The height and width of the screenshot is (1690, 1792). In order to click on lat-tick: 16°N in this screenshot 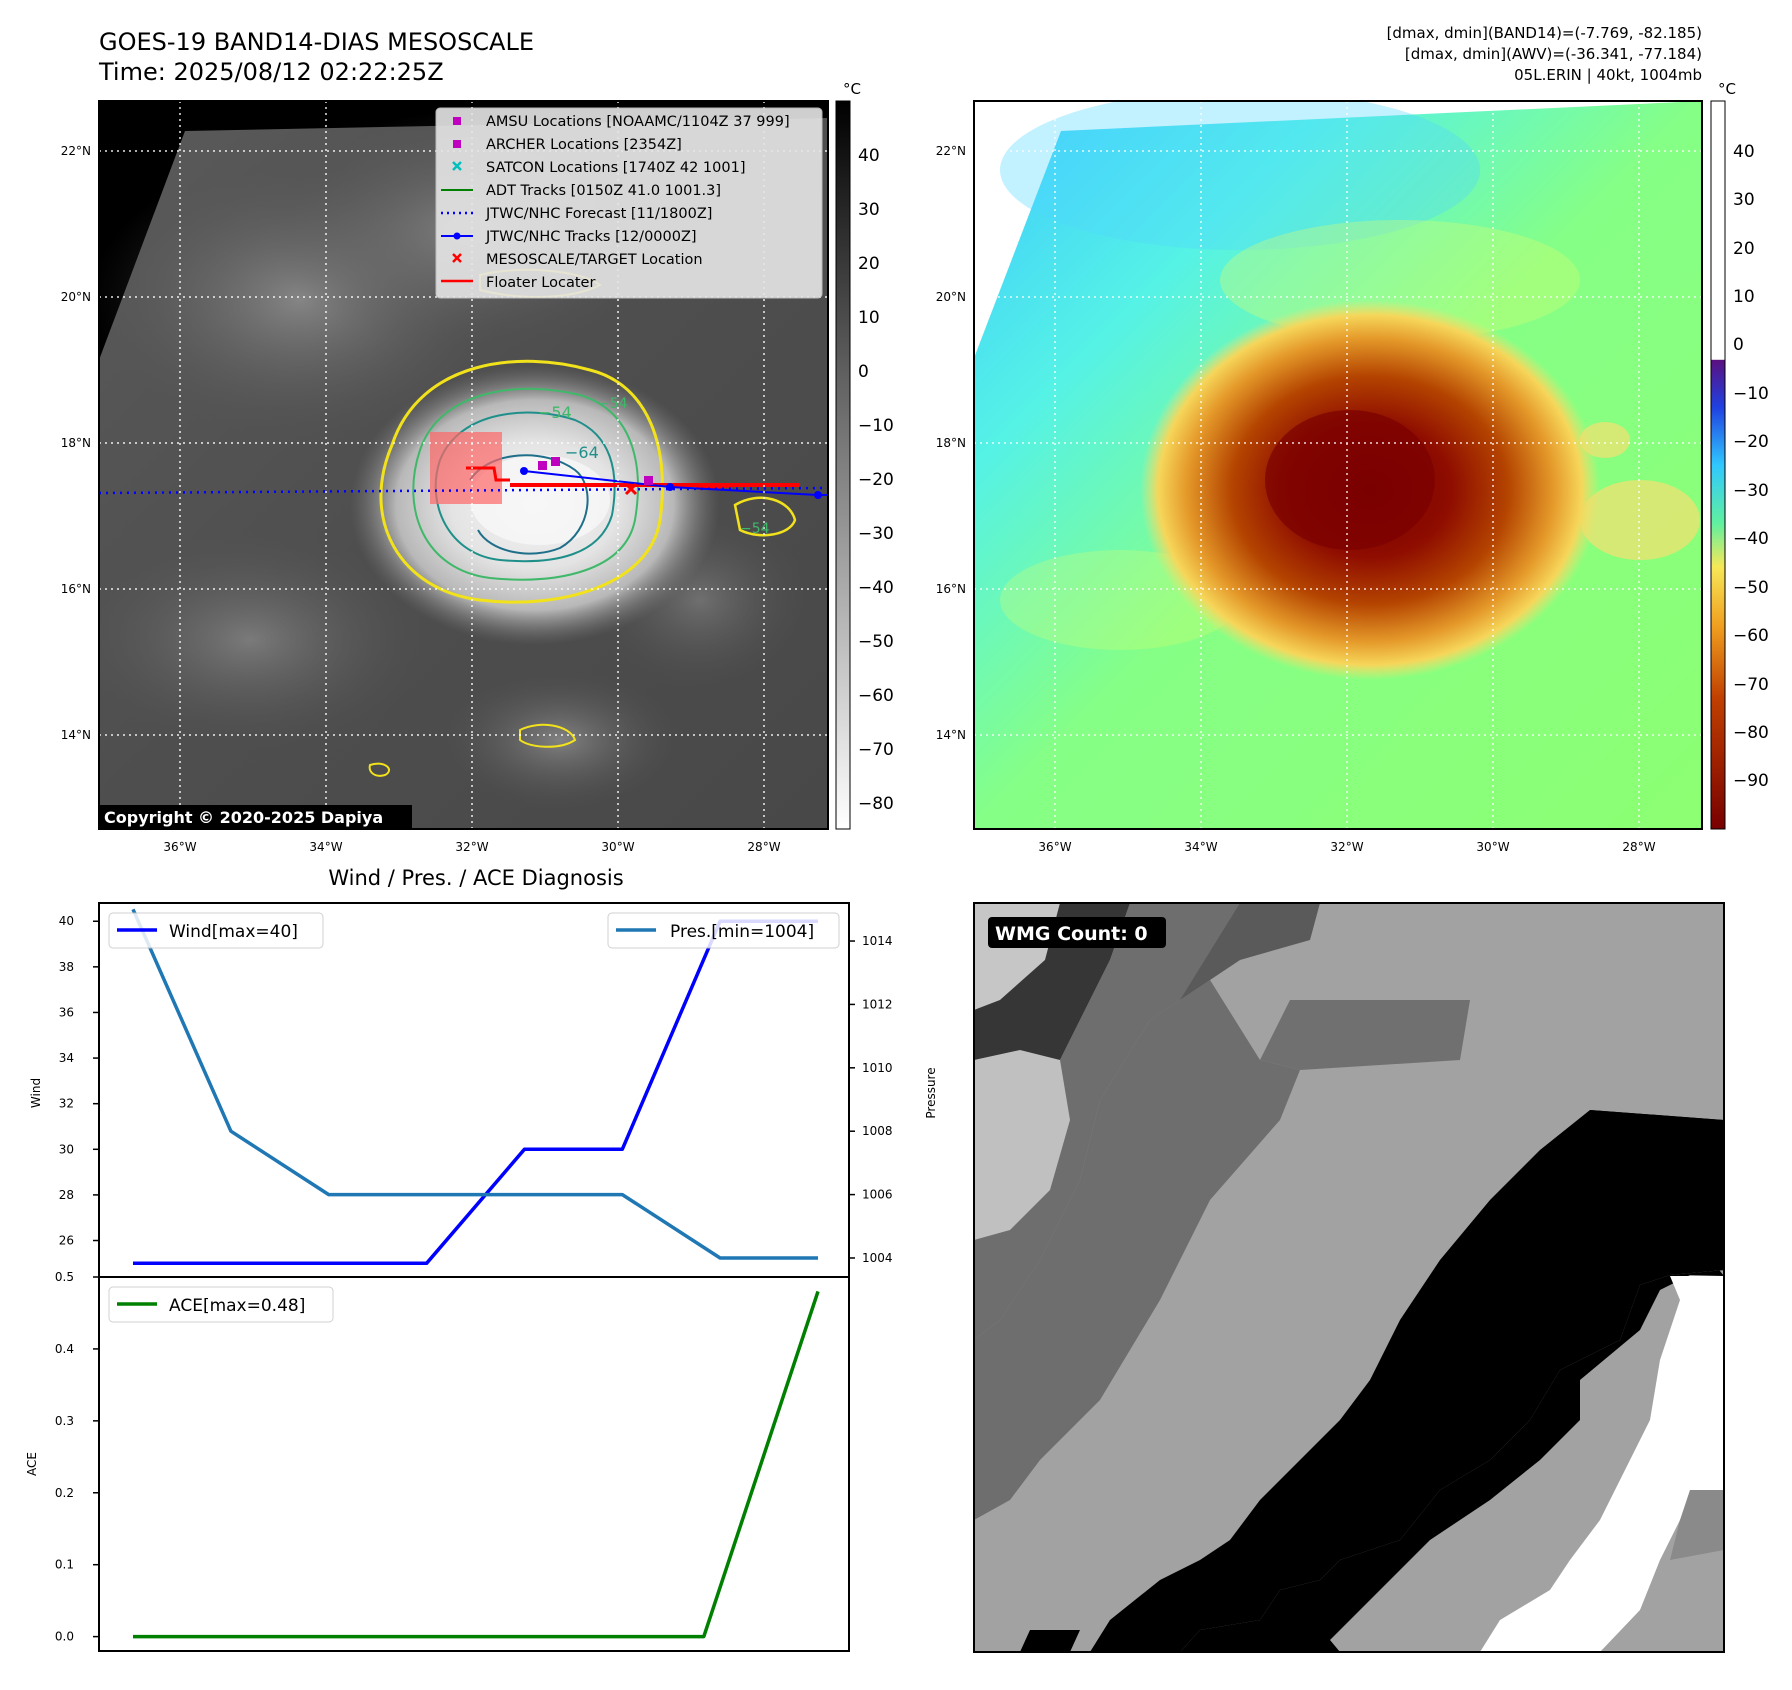, I will do `click(951, 589)`.